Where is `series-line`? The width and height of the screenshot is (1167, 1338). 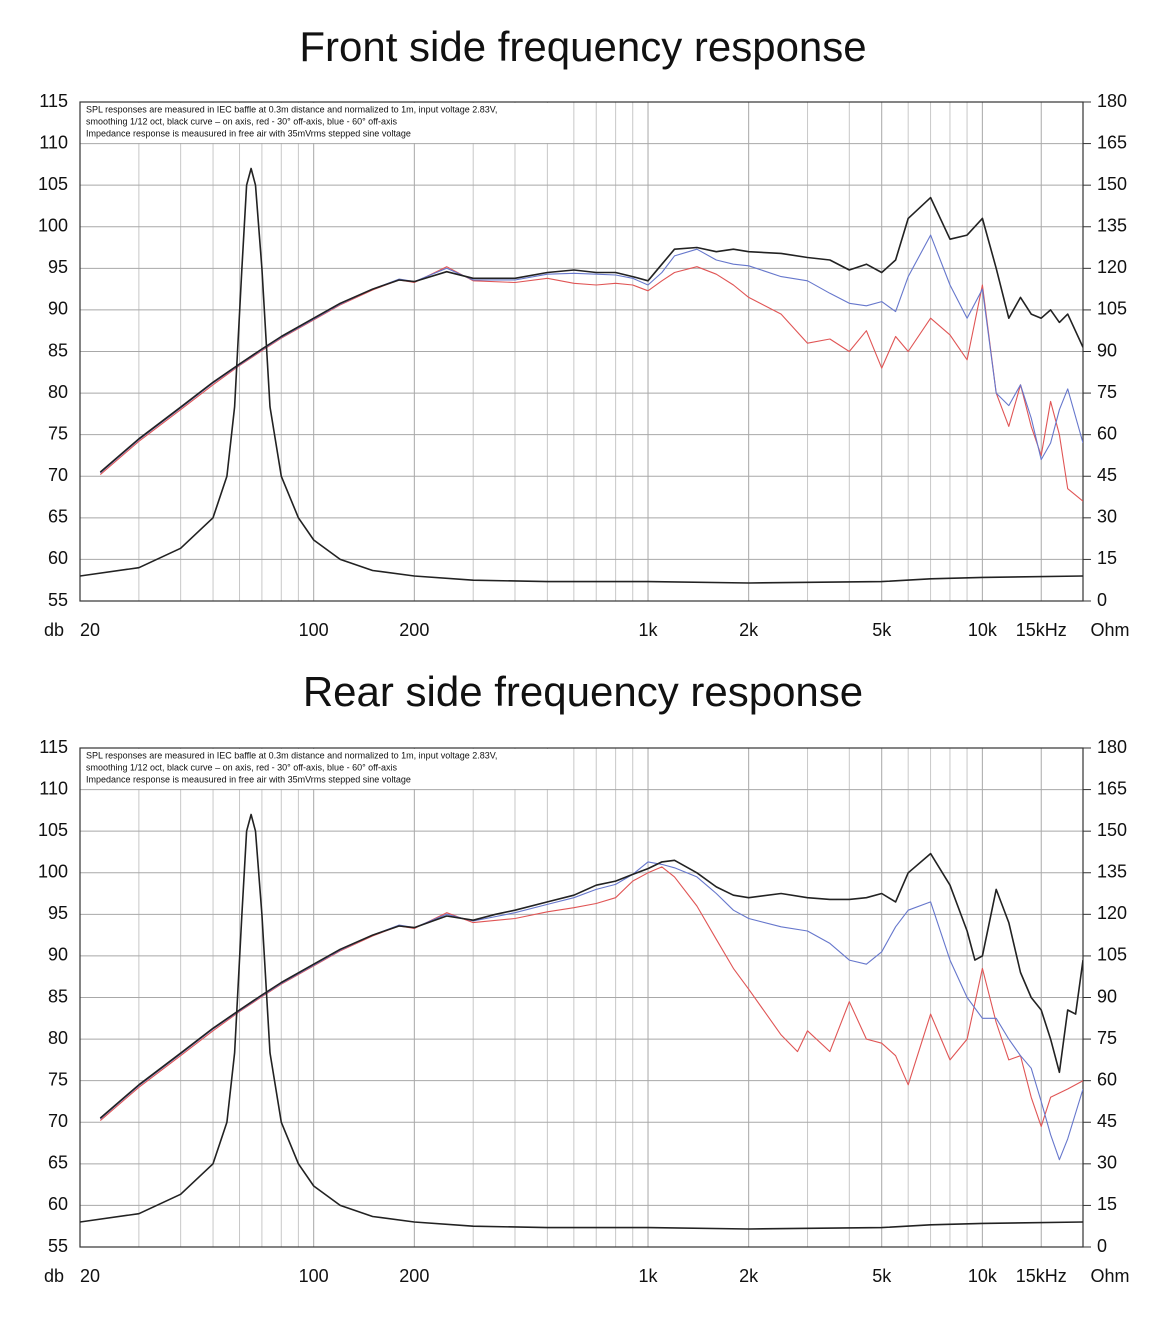
series-line is located at coordinates (591, 384).